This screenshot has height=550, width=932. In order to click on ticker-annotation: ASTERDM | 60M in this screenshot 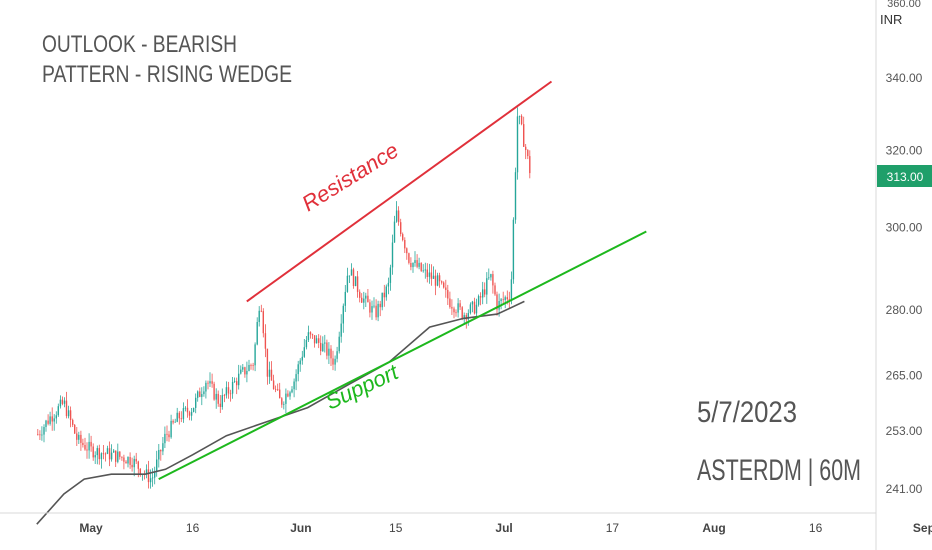, I will do `click(779, 470)`.